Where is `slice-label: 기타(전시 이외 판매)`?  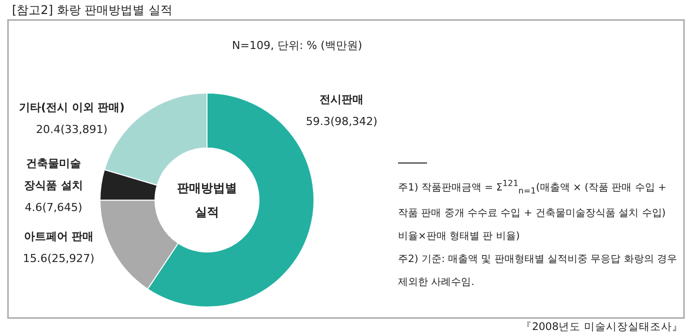 slice-label: 기타(전시 이외 판매) is located at coordinates (72, 108).